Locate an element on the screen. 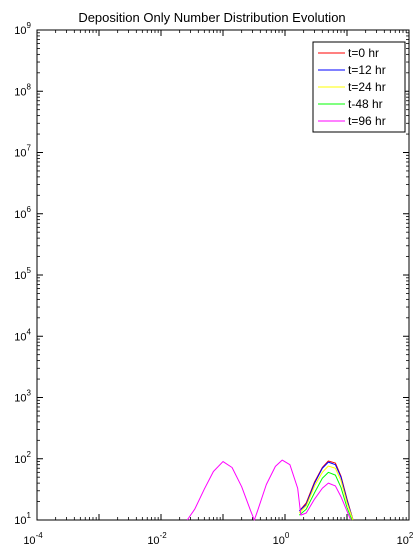 Image resolution: width=420 pixels, height=550 pixels. y-tick-label: 10³ is located at coordinates (22, 397).